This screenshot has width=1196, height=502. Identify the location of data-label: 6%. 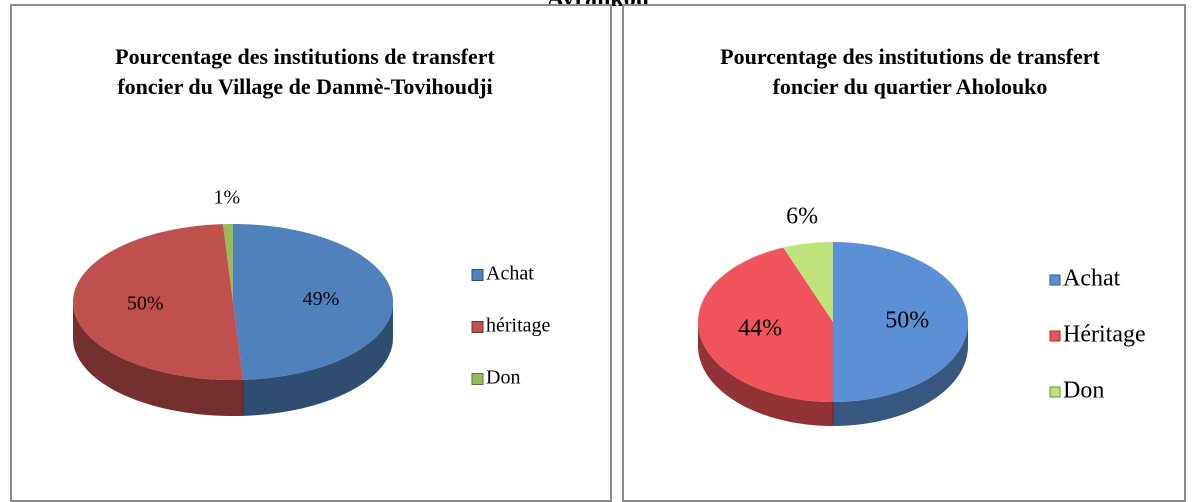
(802, 217).